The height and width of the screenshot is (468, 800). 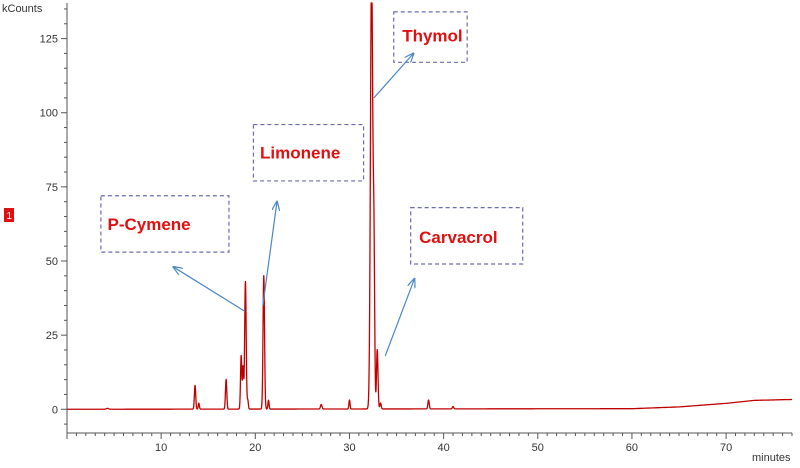 I want to click on y-tick-label: 0, so click(x=55, y=410).